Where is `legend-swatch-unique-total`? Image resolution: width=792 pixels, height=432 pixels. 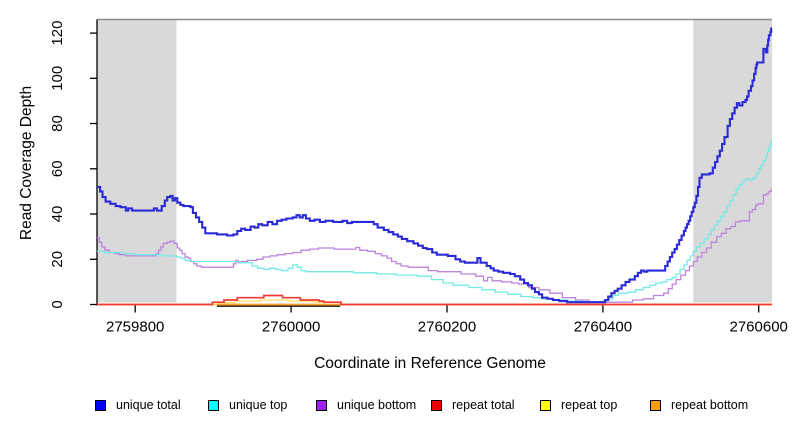
legend-swatch-unique-total is located at coordinates (100, 405).